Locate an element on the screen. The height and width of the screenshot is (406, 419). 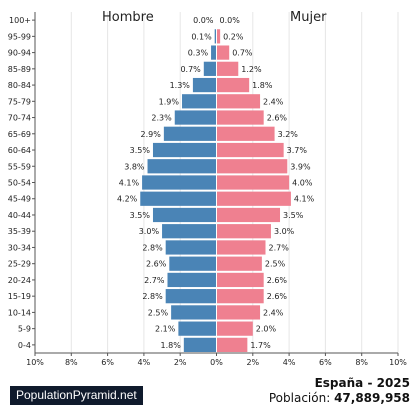
male-value-label: 2.1% is located at coordinates (165, 329).